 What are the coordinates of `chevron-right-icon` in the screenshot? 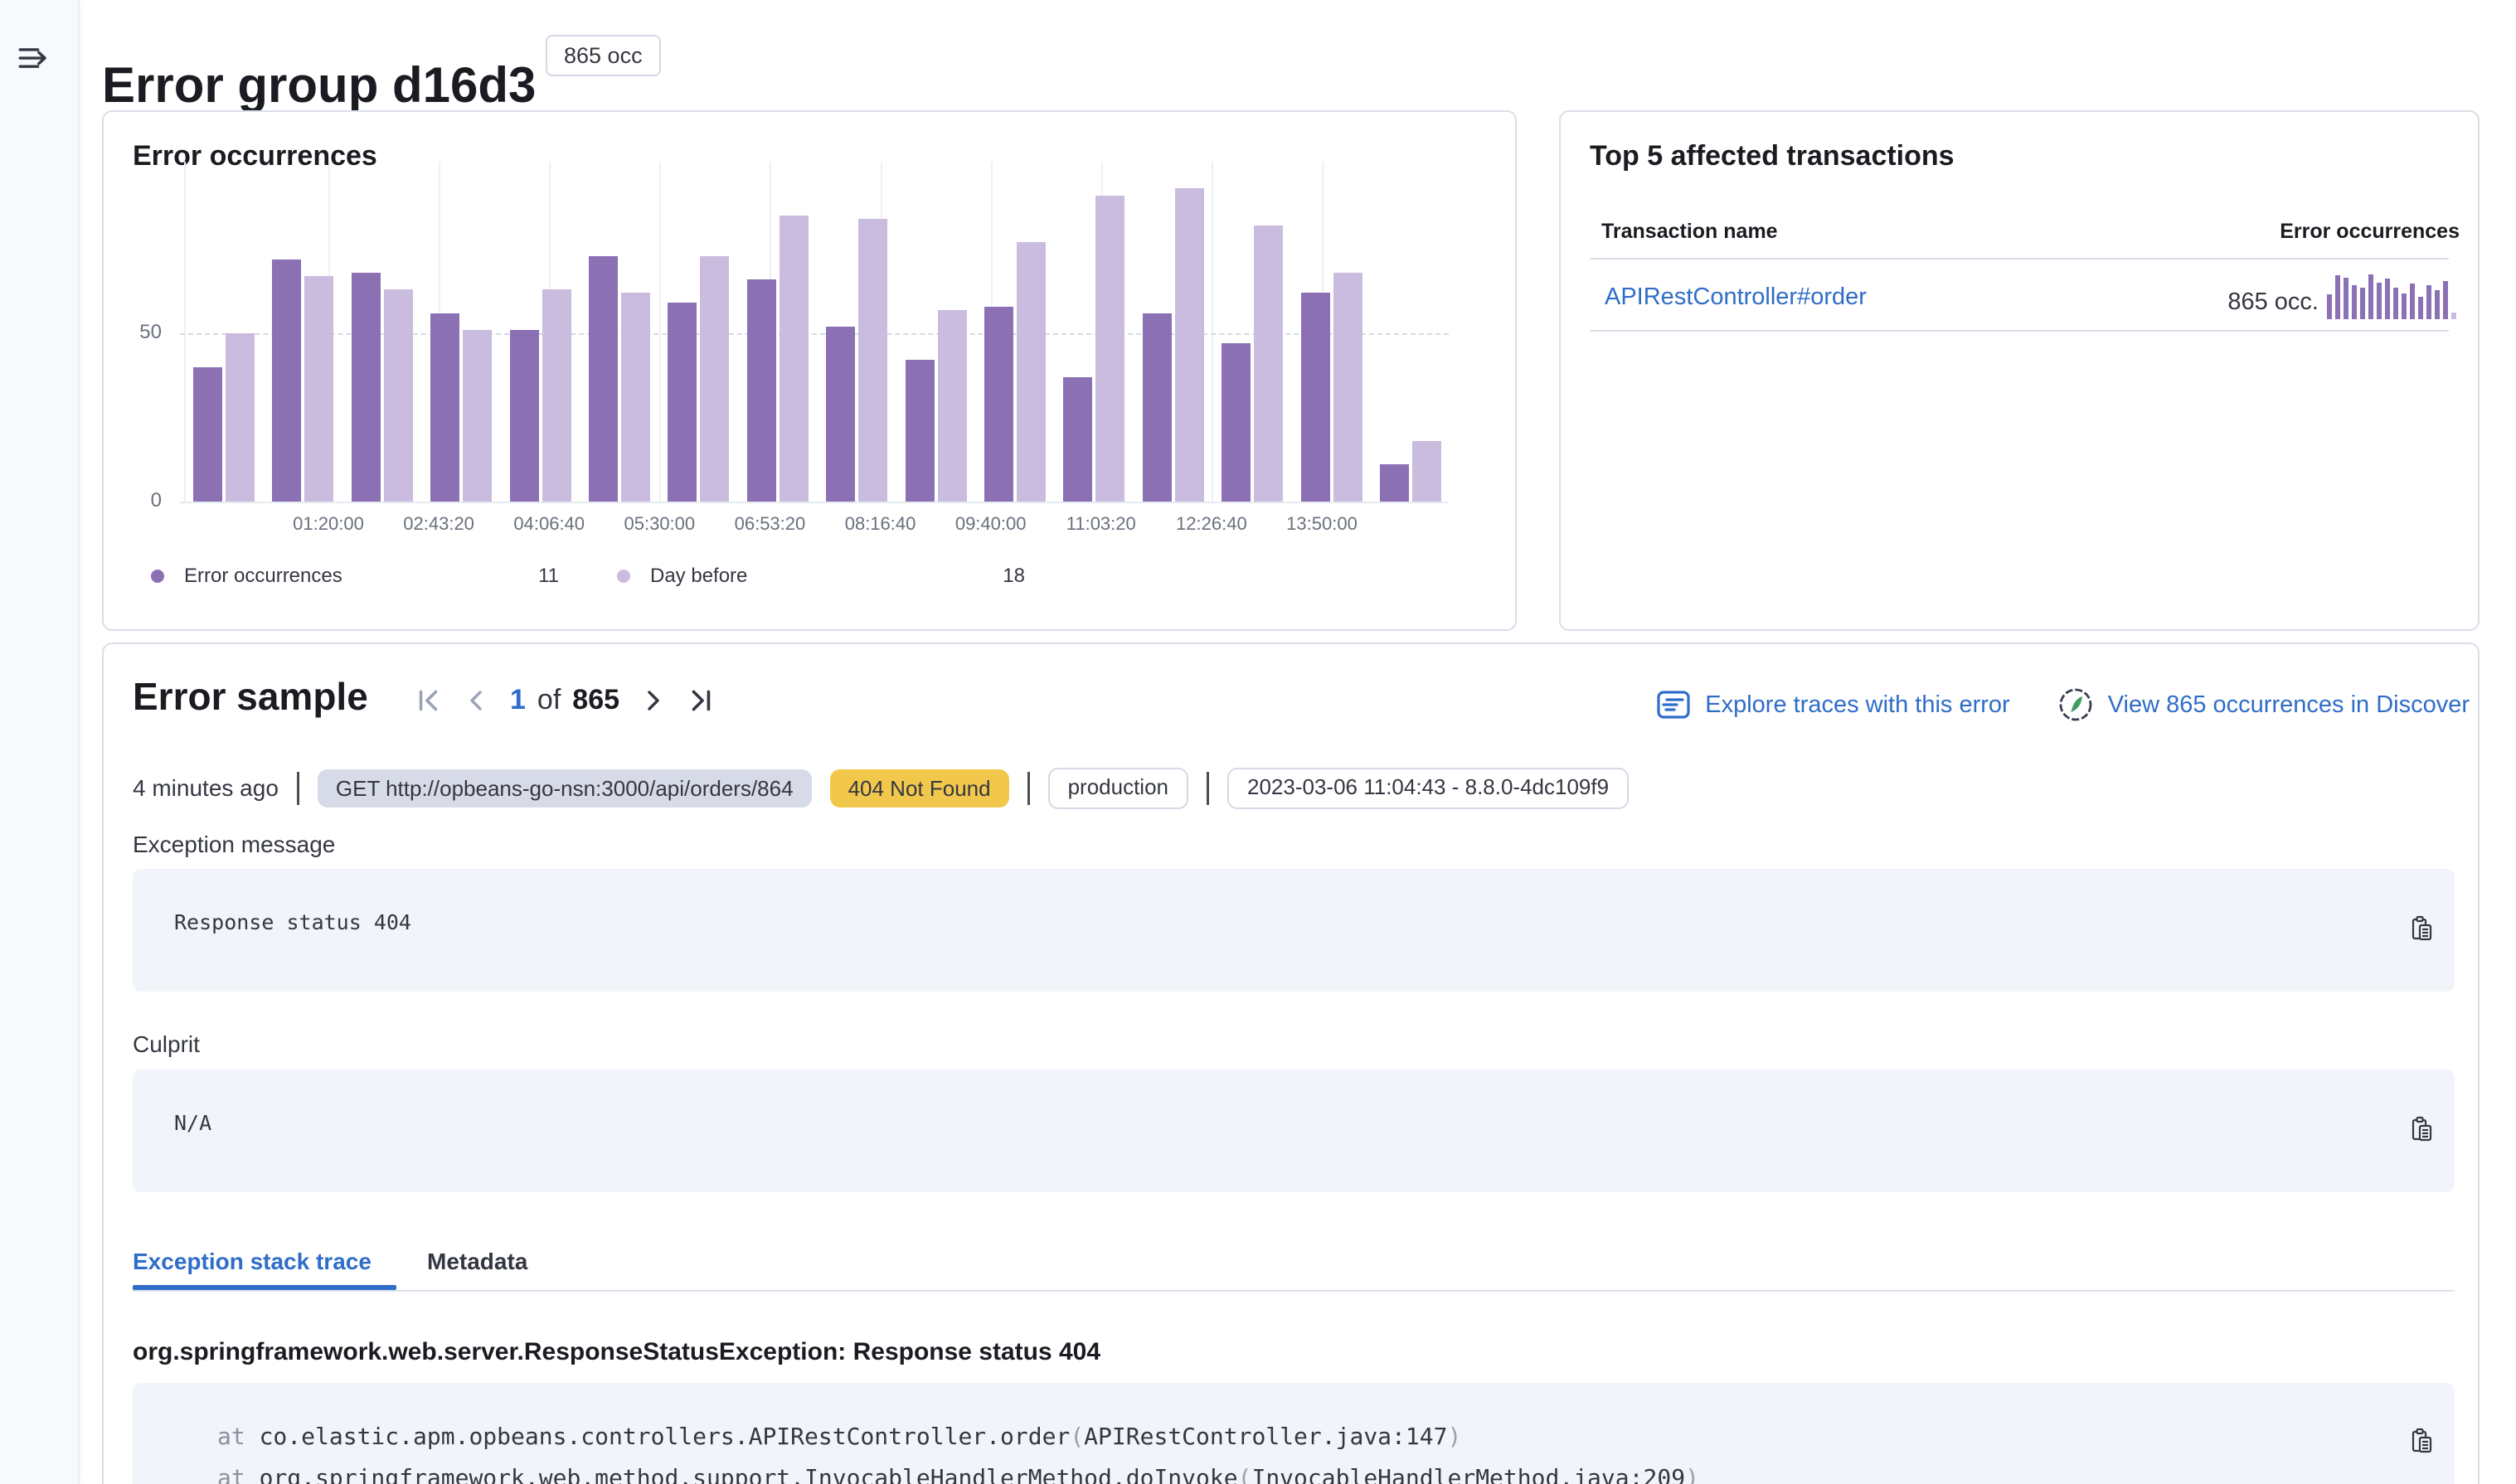 It's located at (653, 700).